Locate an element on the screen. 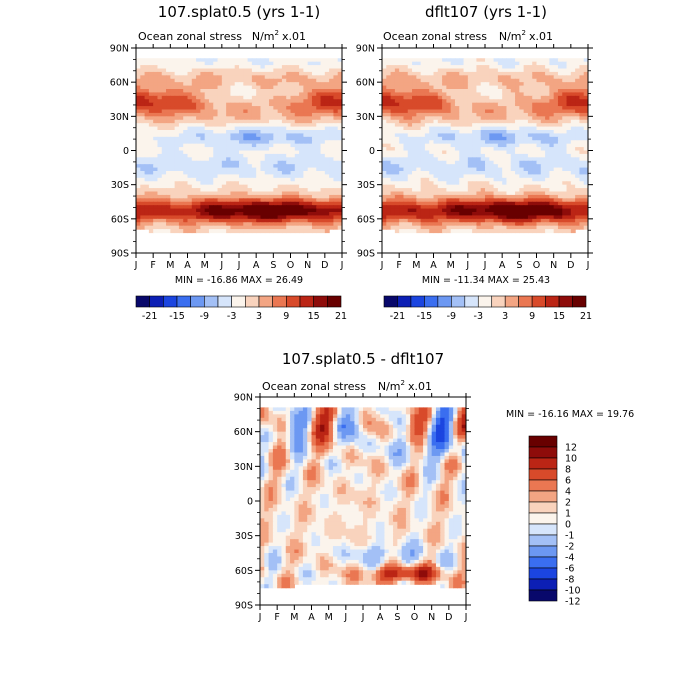 Image resolution: width=700 pixels, height=700 pixels. p2-cell-1910 is located at coordinates (547, 193).